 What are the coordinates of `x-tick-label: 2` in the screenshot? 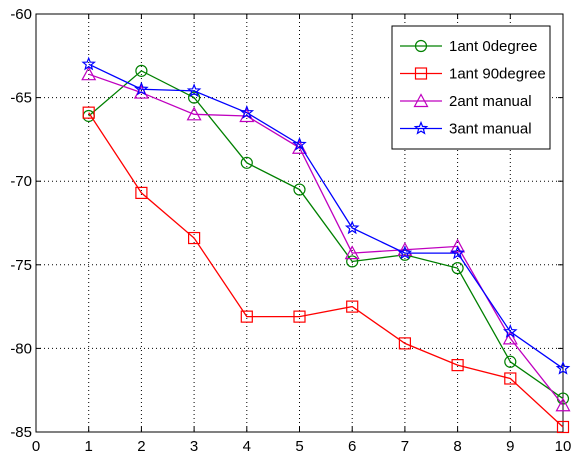 It's located at (141, 446).